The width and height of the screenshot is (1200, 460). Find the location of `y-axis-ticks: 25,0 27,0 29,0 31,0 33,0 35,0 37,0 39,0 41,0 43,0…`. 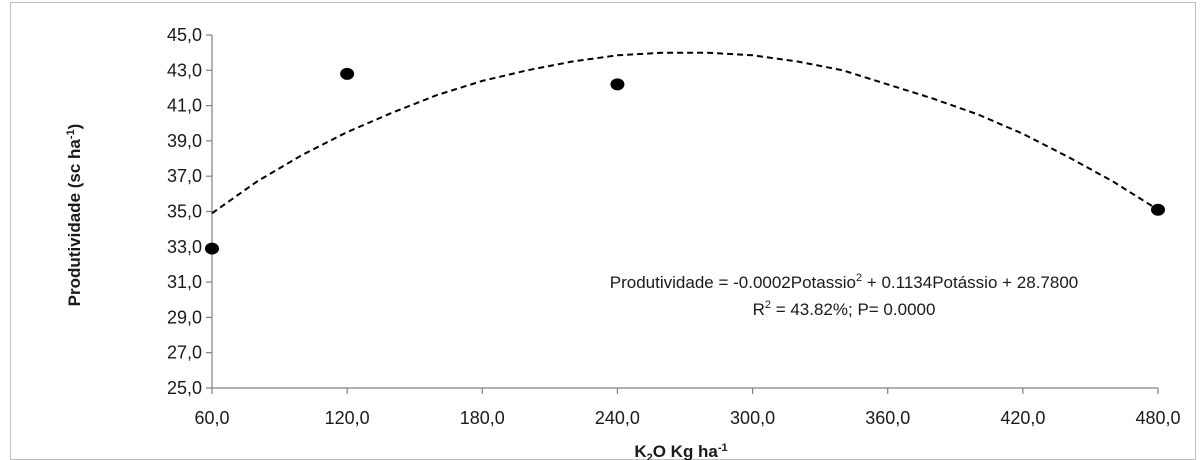

y-axis-ticks: 25,0 27,0 29,0 31,0 33,0 35,0 37,0 39,0 41,0 43,0… is located at coordinates (189, 211).